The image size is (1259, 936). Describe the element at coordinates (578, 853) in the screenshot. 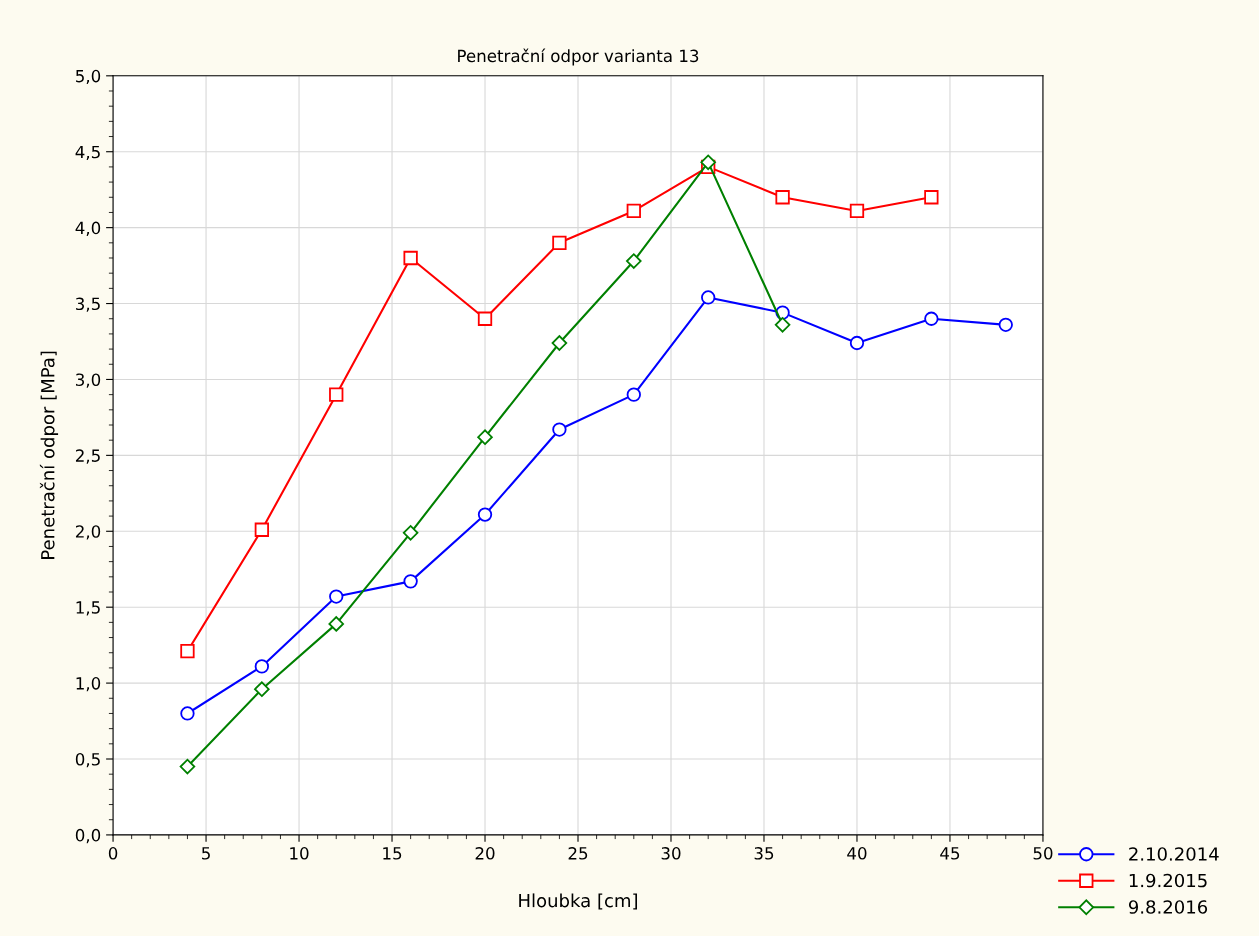

I see `x-tick-label: 25` at that location.